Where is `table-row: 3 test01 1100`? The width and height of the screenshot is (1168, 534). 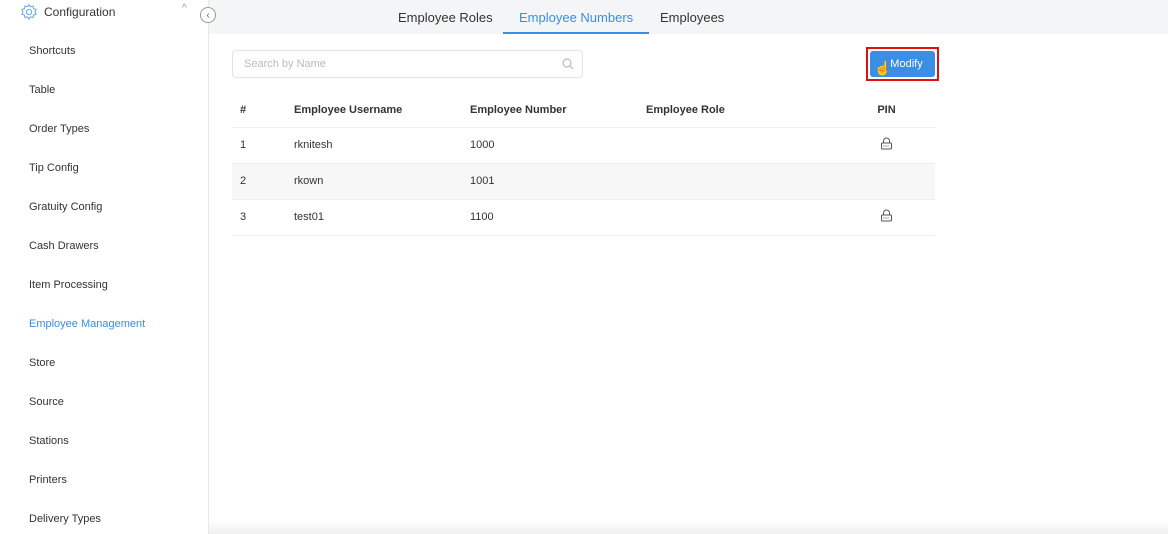
table-row: 3 test01 1100 is located at coordinates (583, 217).